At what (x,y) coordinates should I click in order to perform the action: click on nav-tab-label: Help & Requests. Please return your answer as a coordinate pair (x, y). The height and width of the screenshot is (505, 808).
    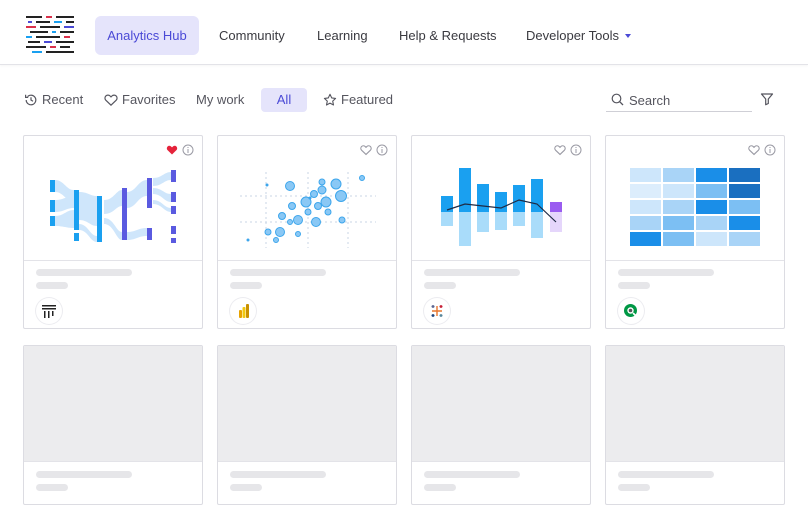
    Looking at the image, I should click on (448, 35).